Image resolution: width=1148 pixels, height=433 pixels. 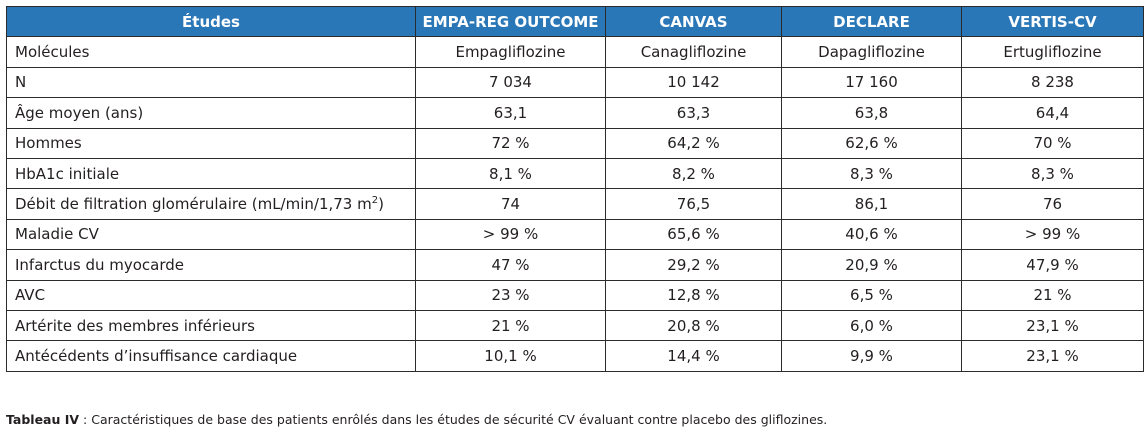 I want to click on table-cell: 63,1, so click(x=510, y=113).